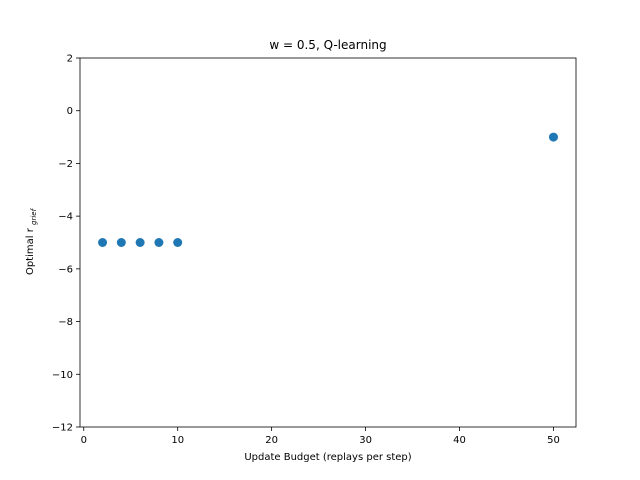  What do you see at coordinates (62, 428) in the screenshot?
I see `y-tick-label: −12` at bounding box center [62, 428].